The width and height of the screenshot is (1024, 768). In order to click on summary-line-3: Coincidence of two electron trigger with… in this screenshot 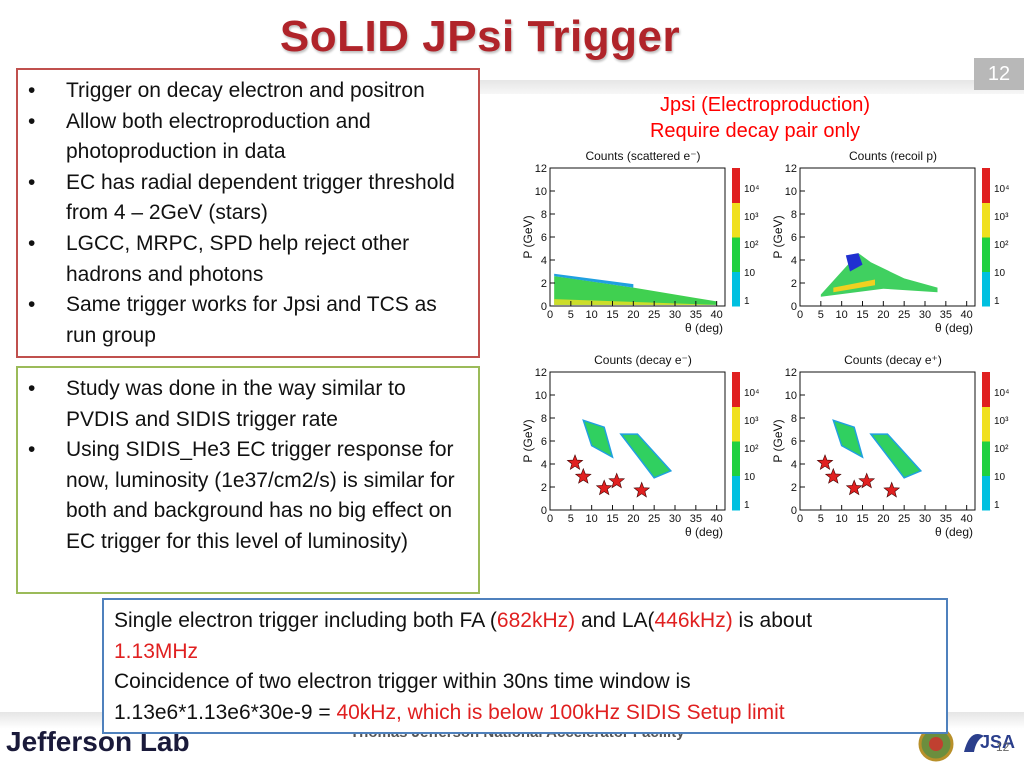, I will do `click(402, 682)`.